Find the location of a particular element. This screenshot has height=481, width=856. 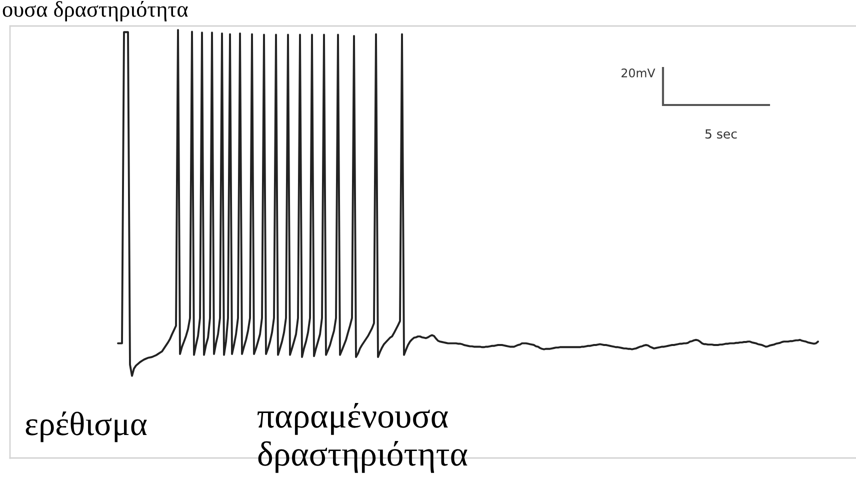

annotation: 20mV is located at coordinates (639, 73).